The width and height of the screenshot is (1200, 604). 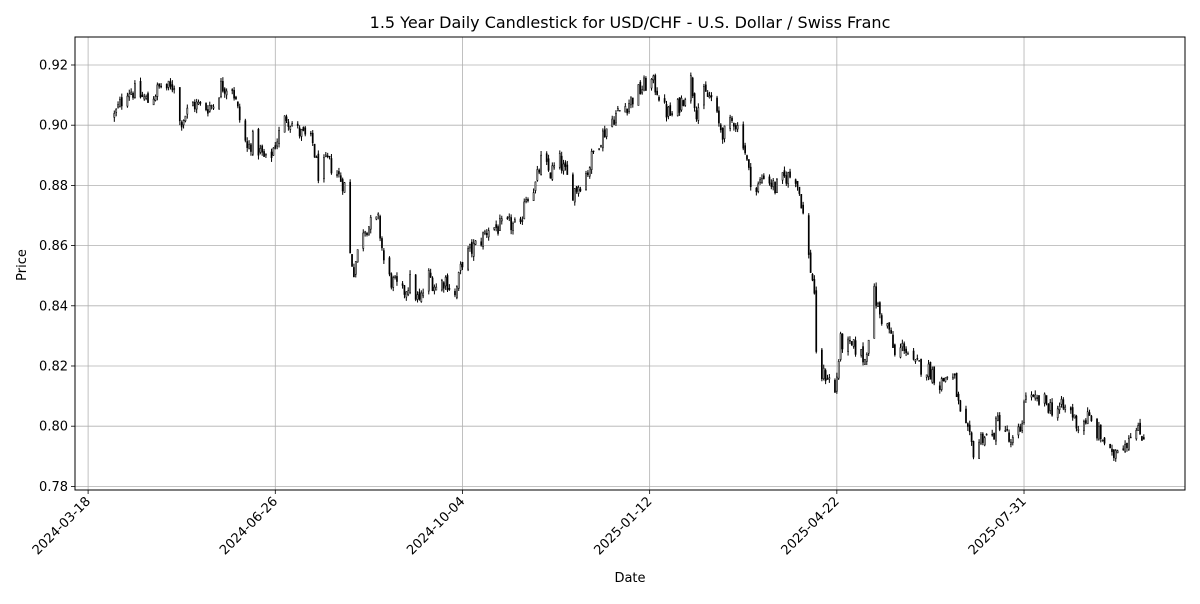 What do you see at coordinates (53, 186) in the screenshot?
I see `y-tick-label: 0.88` at bounding box center [53, 186].